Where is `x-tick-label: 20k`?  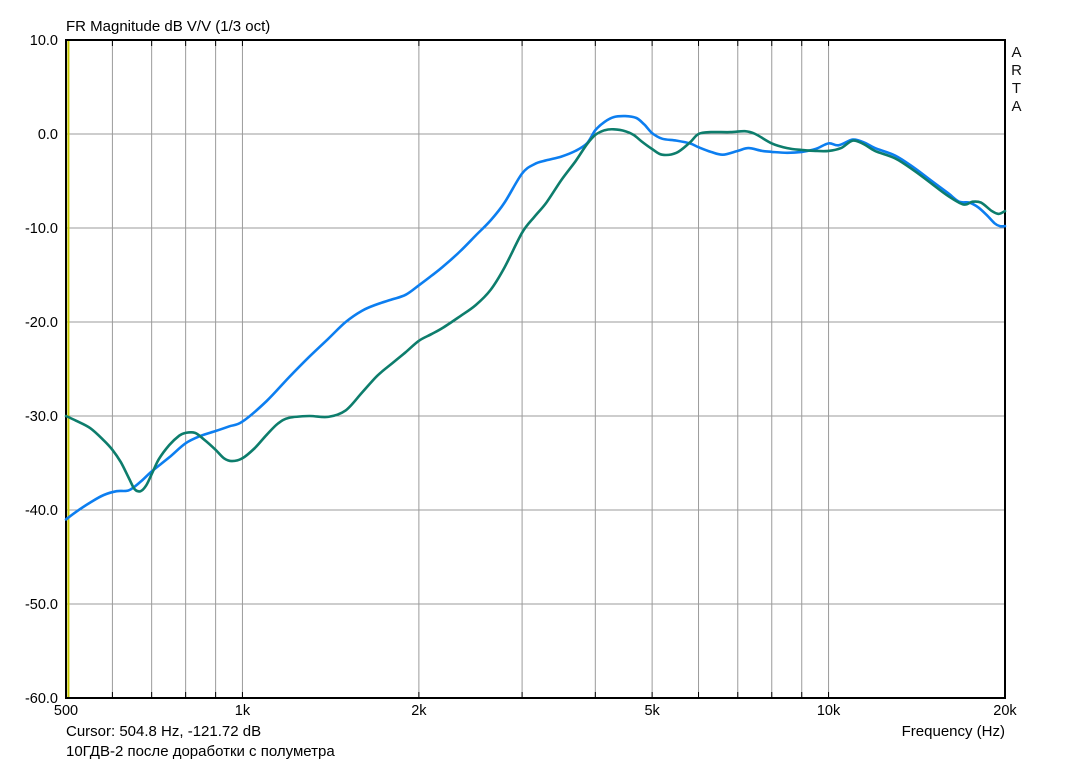 x-tick-label: 20k is located at coordinates (1005, 711).